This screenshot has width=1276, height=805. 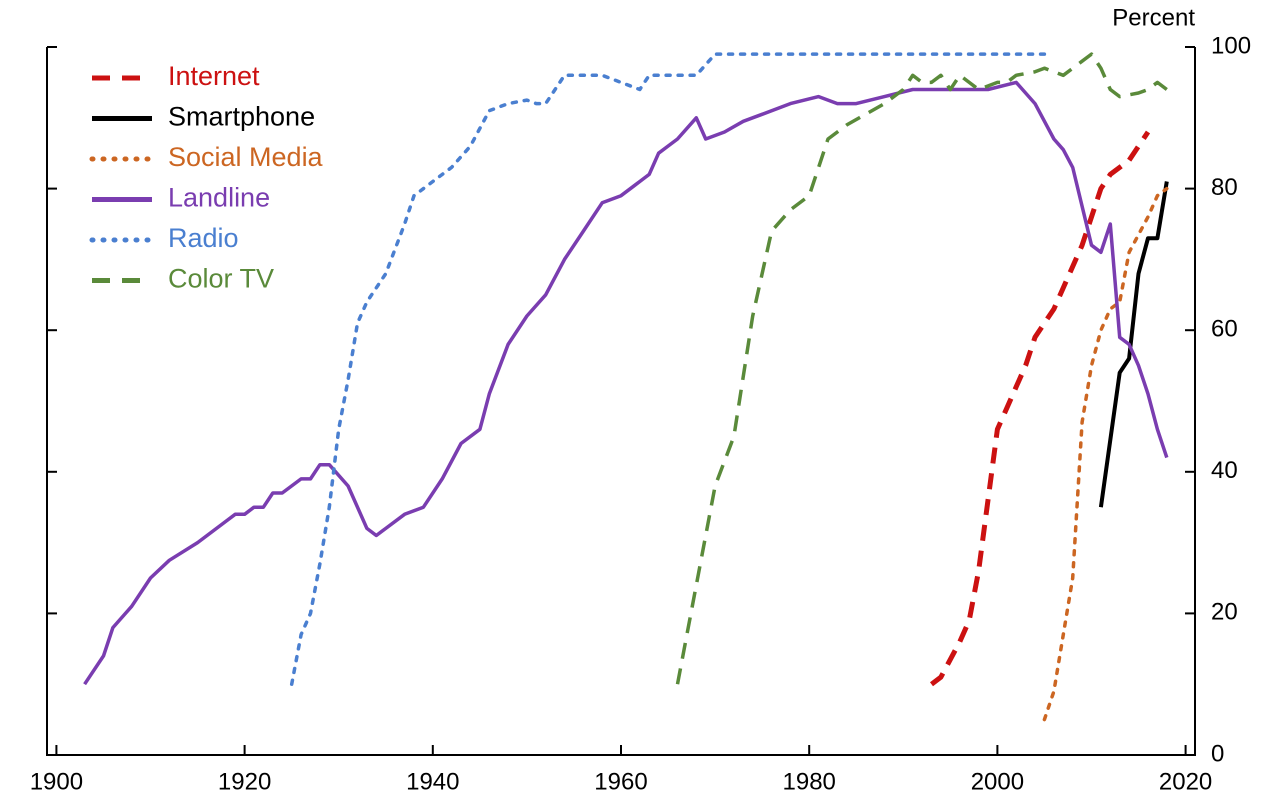 What do you see at coordinates (809, 781) in the screenshot?
I see `x-tick-label: 1980` at bounding box center [809, 781].